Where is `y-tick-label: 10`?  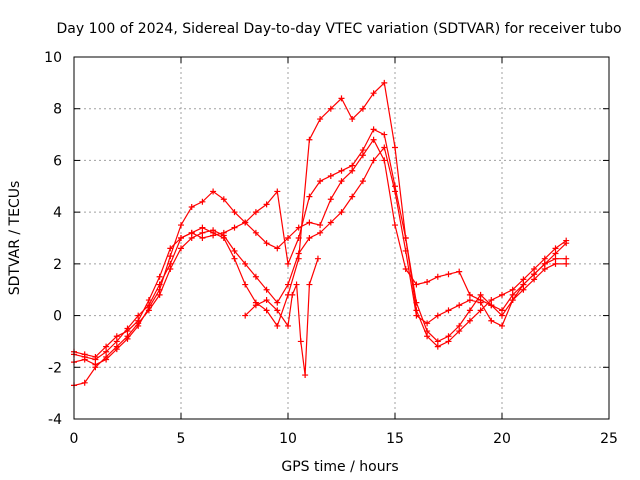 y-tick-label: 10 is located at coordinates (53, 58).